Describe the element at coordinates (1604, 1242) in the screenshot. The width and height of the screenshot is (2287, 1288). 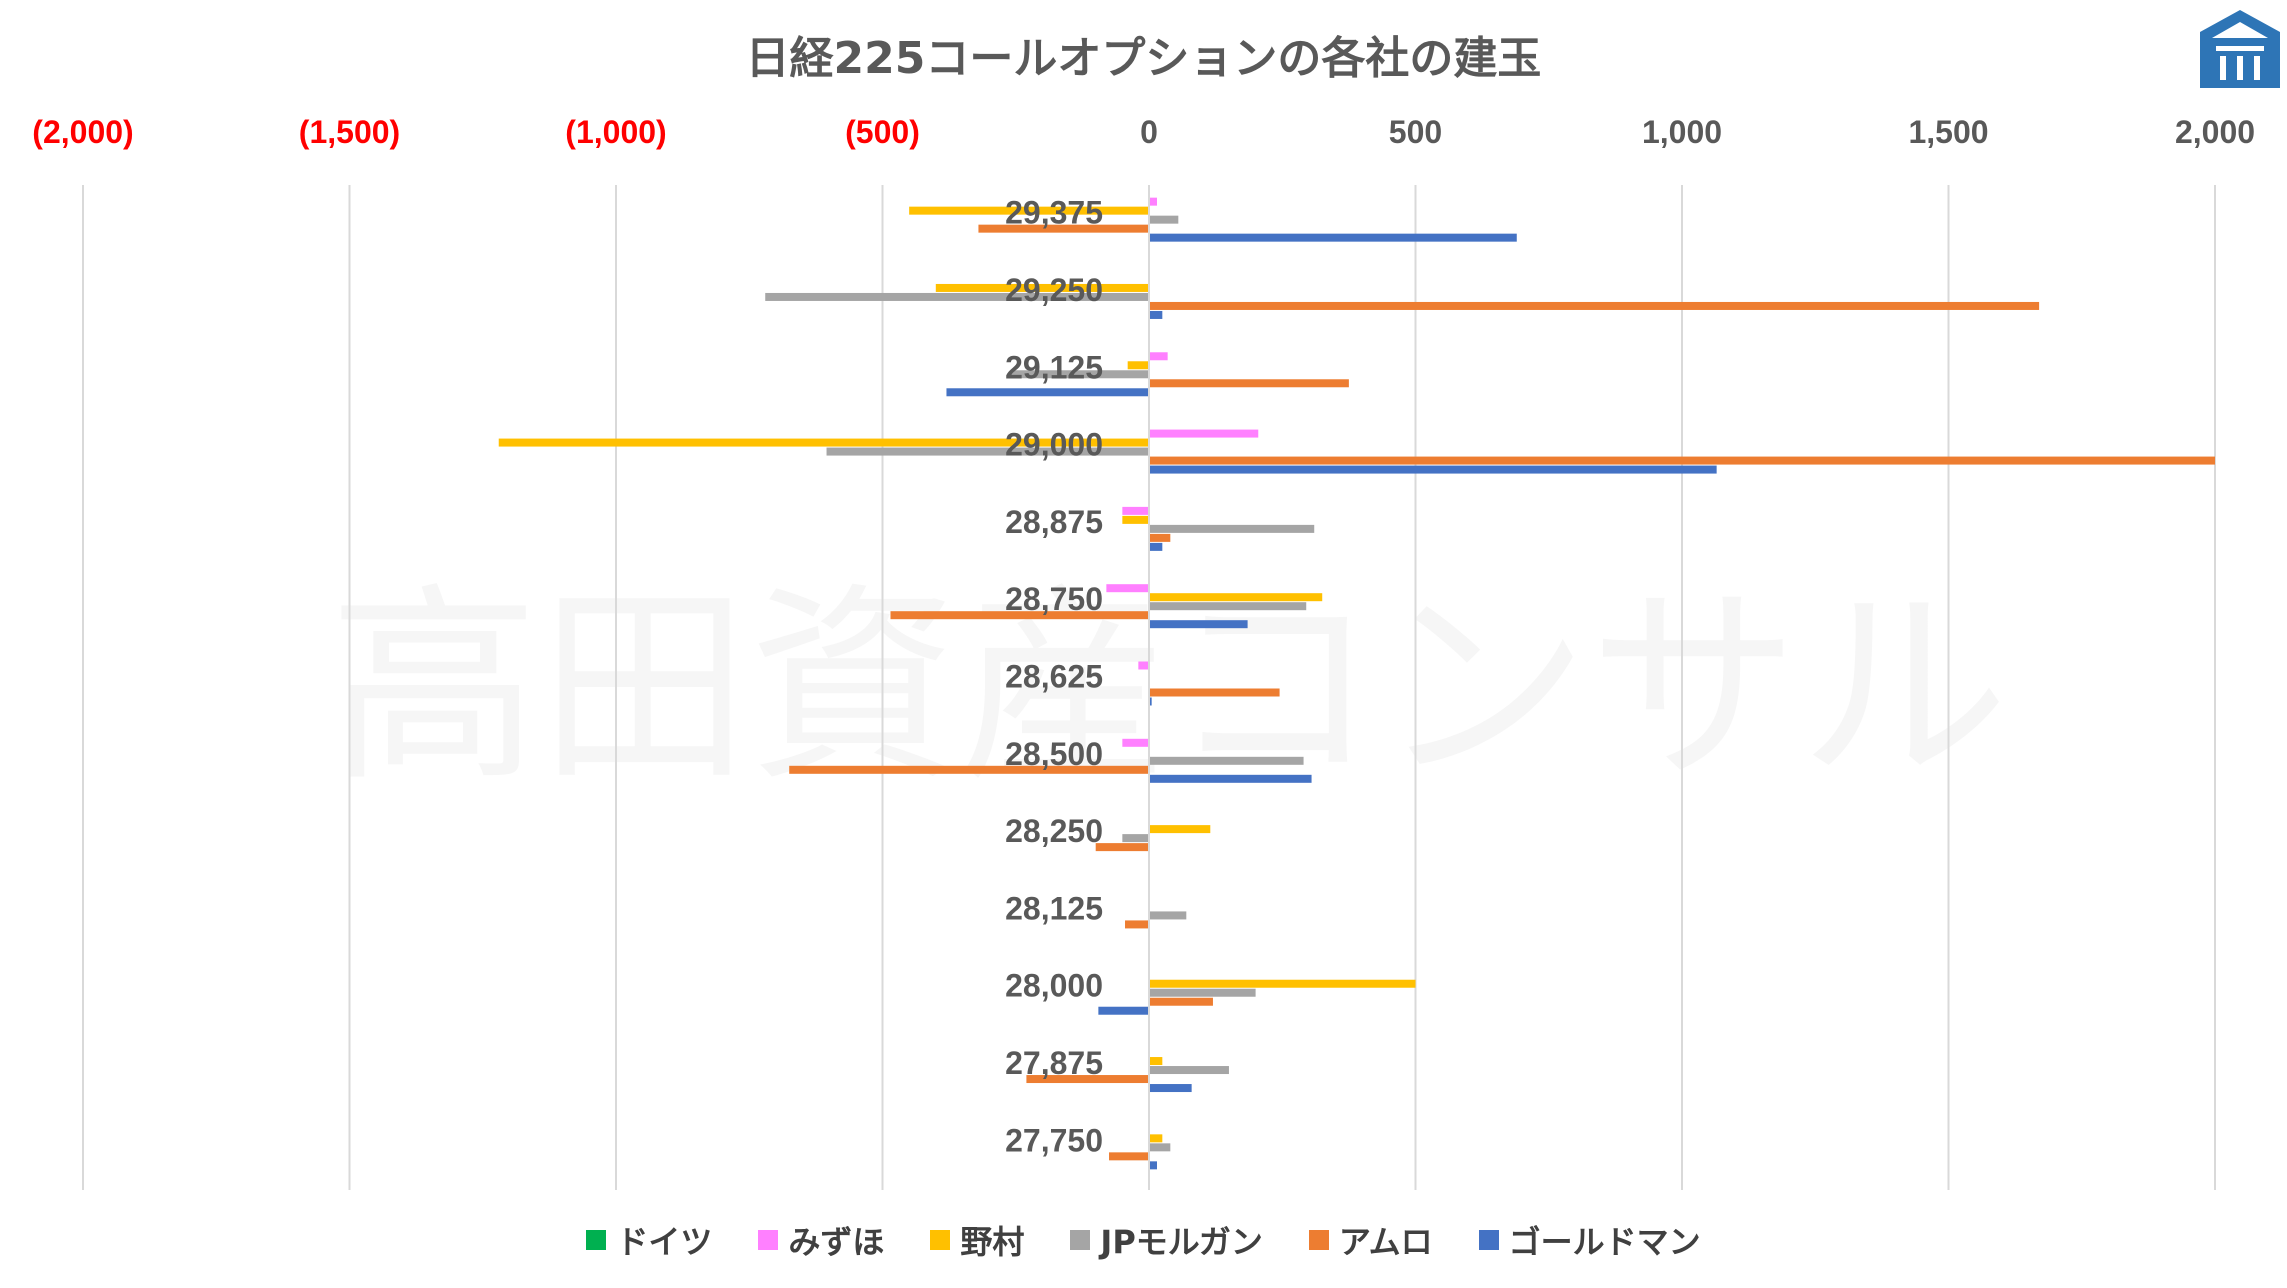
I see `legend-label: ゴールドマン` at that location.